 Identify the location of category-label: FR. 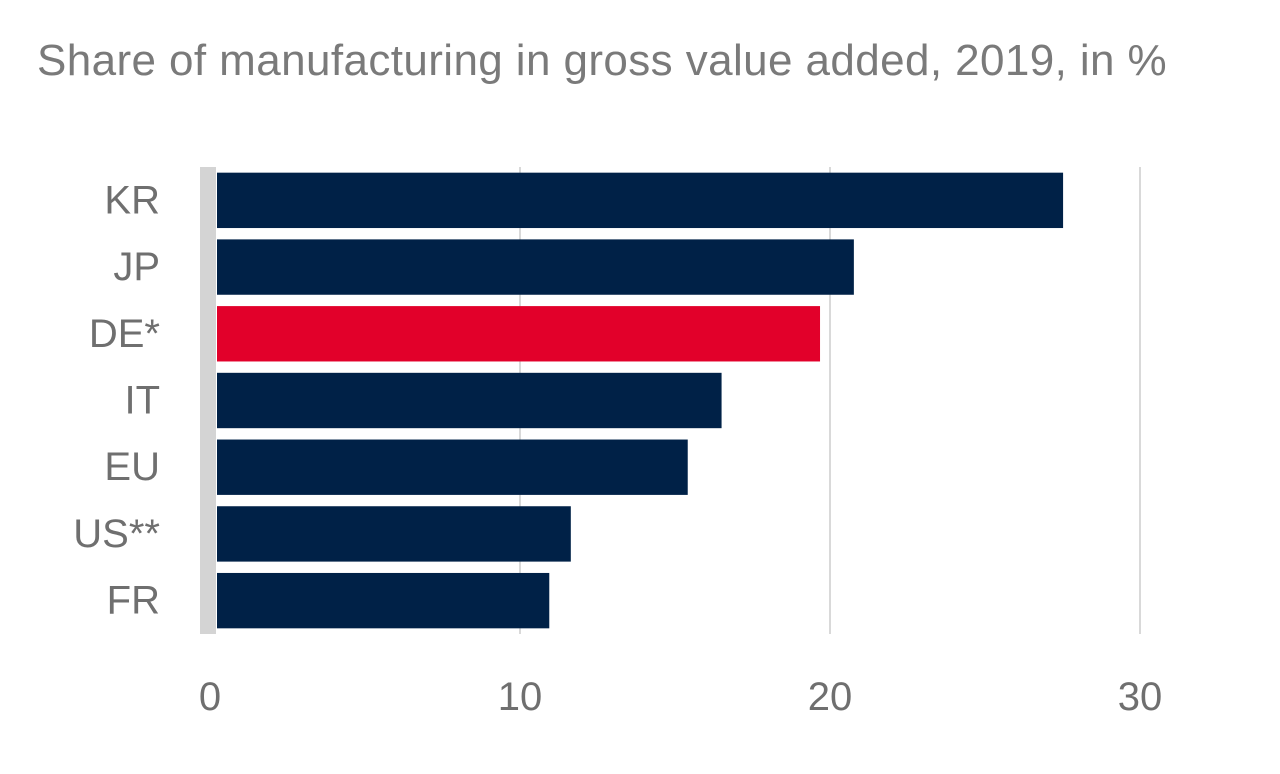
(133, 601).